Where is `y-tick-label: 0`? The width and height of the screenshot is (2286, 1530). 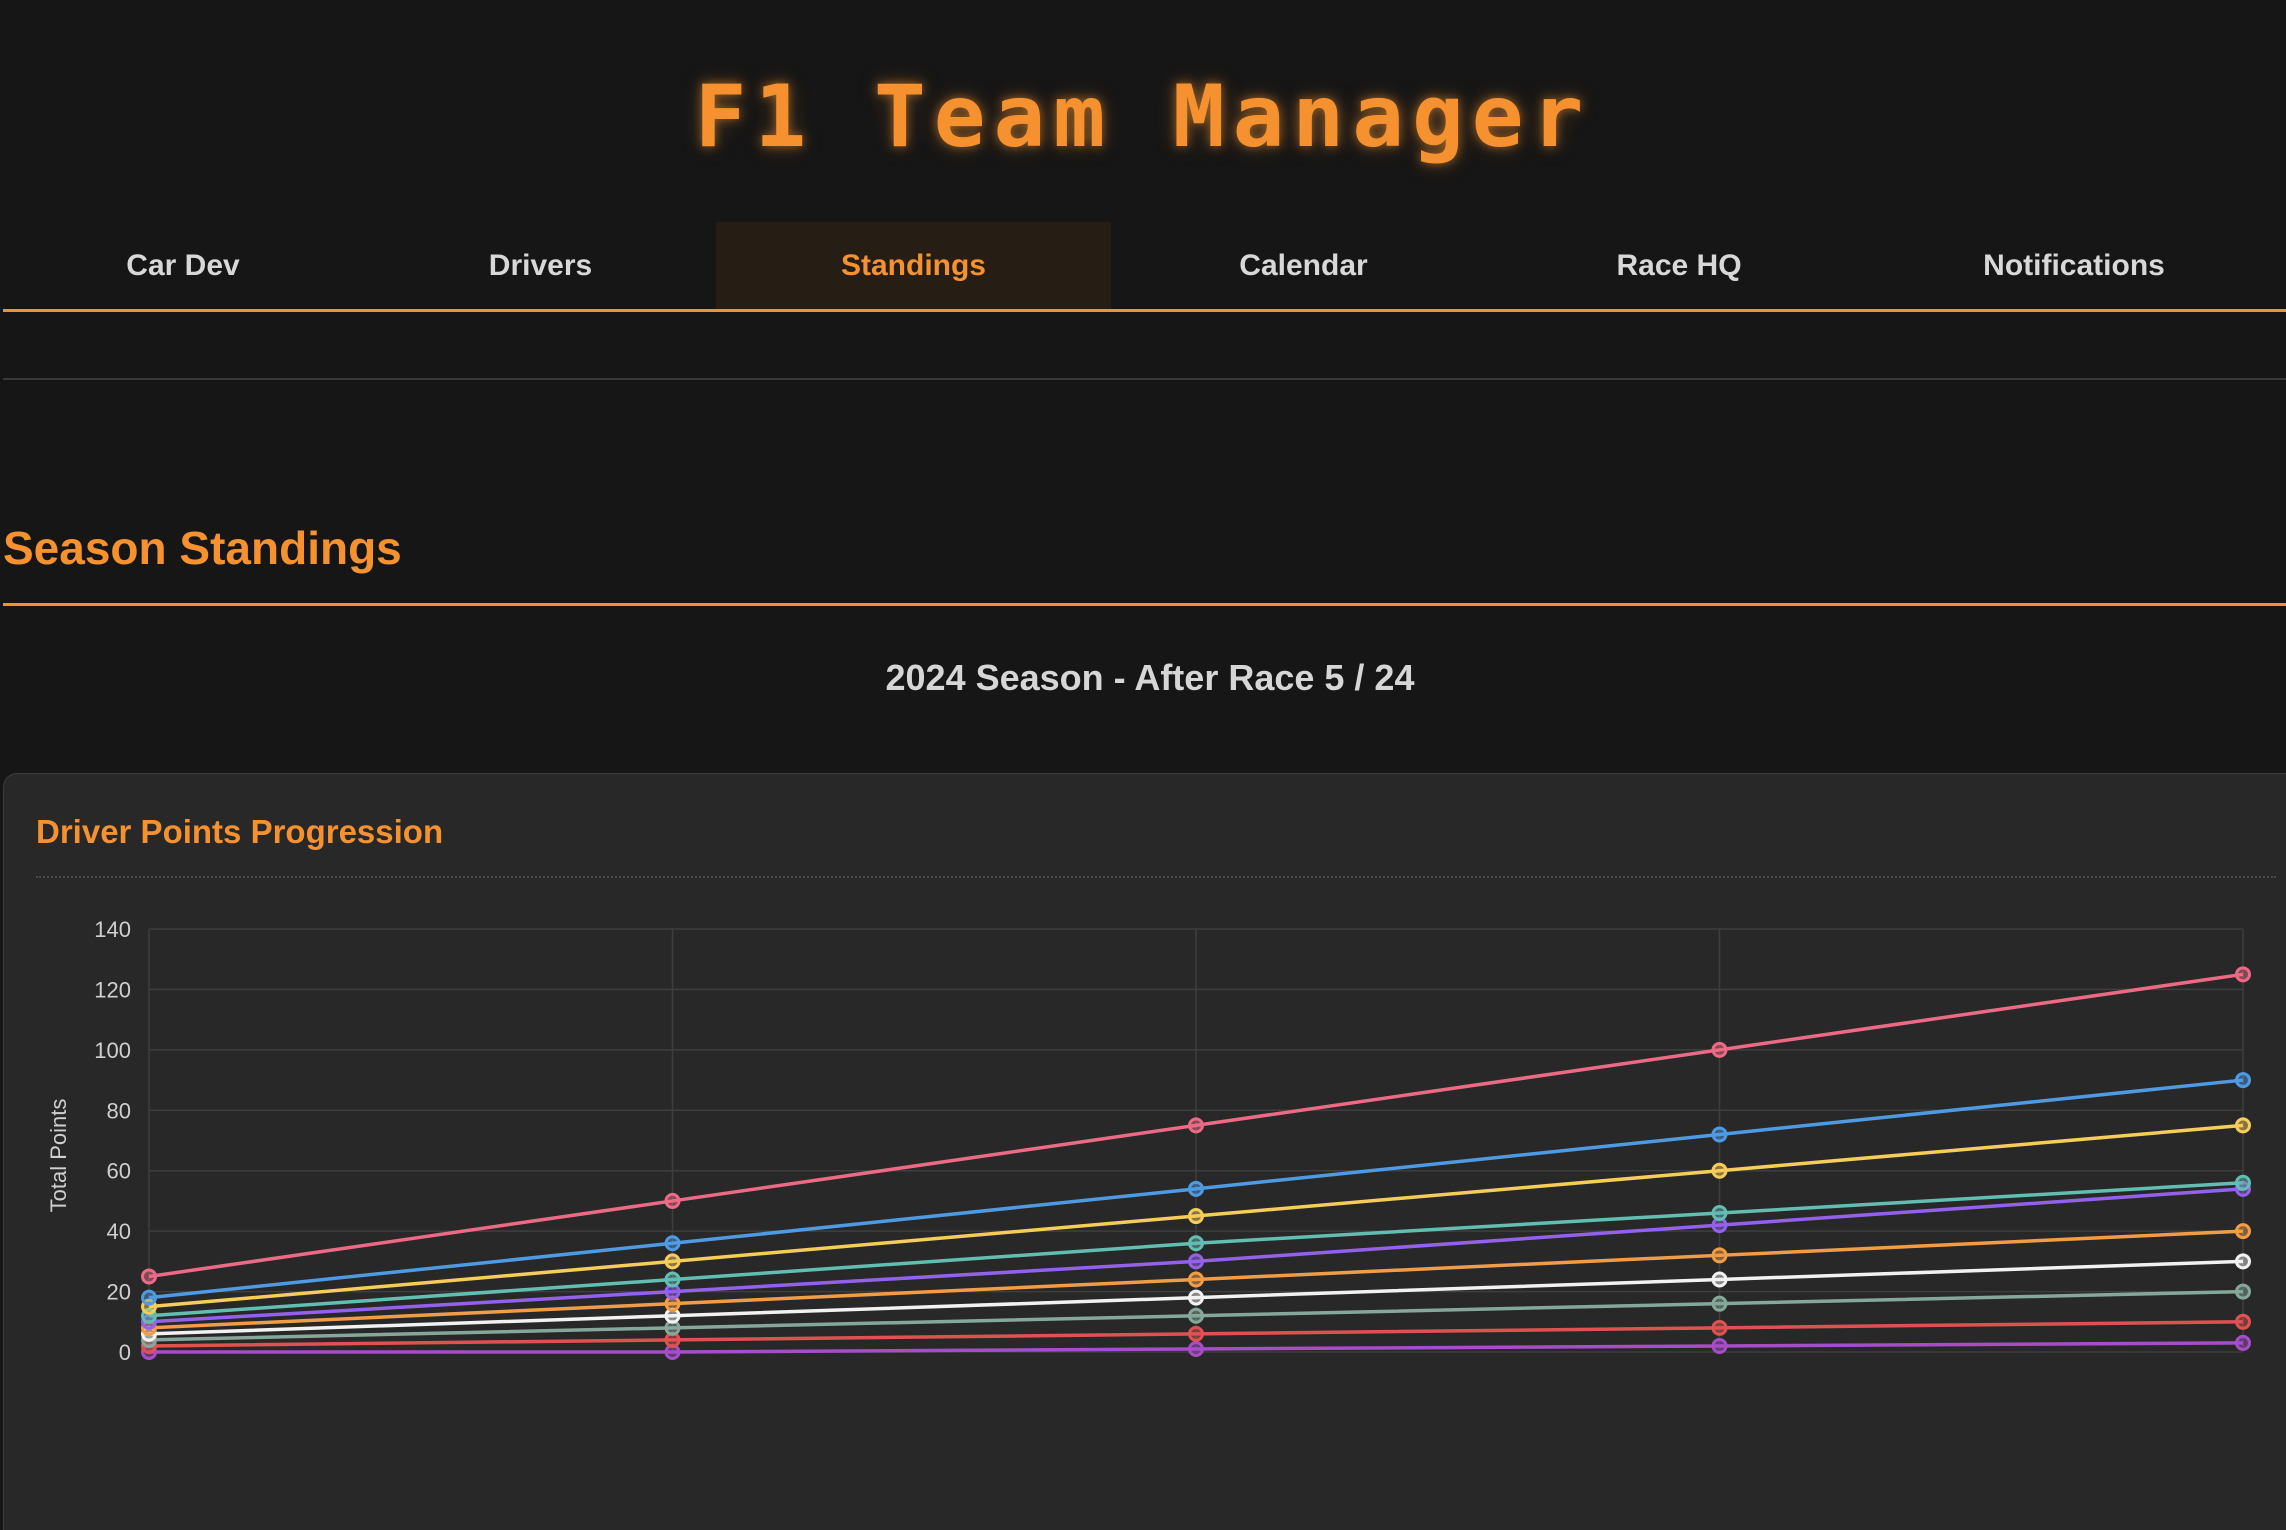 y-tick-label: 0 is located at coordinates (125, 1352).